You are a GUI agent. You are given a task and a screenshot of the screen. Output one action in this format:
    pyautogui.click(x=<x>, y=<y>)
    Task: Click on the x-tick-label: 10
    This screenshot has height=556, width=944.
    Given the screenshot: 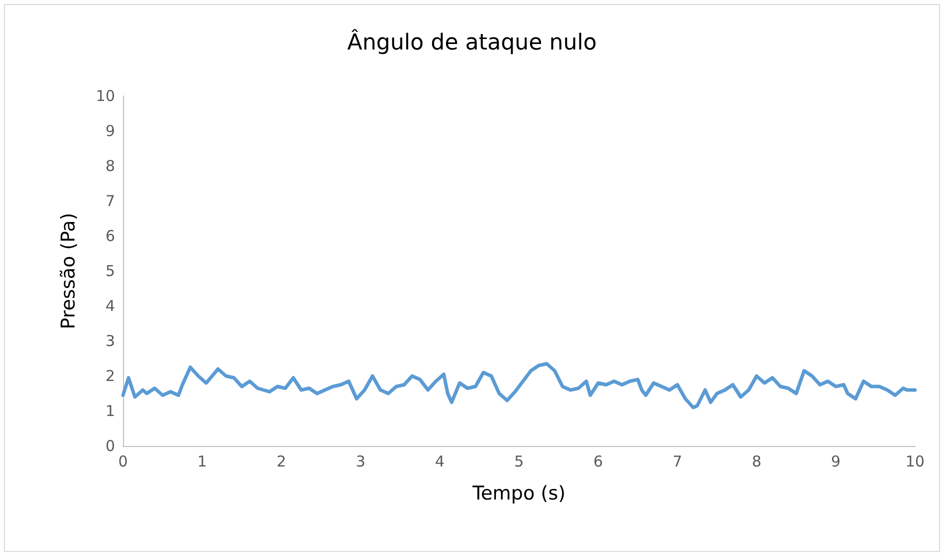 What is the action you would take?
    pyautogui.click(x=915, y=461)
    